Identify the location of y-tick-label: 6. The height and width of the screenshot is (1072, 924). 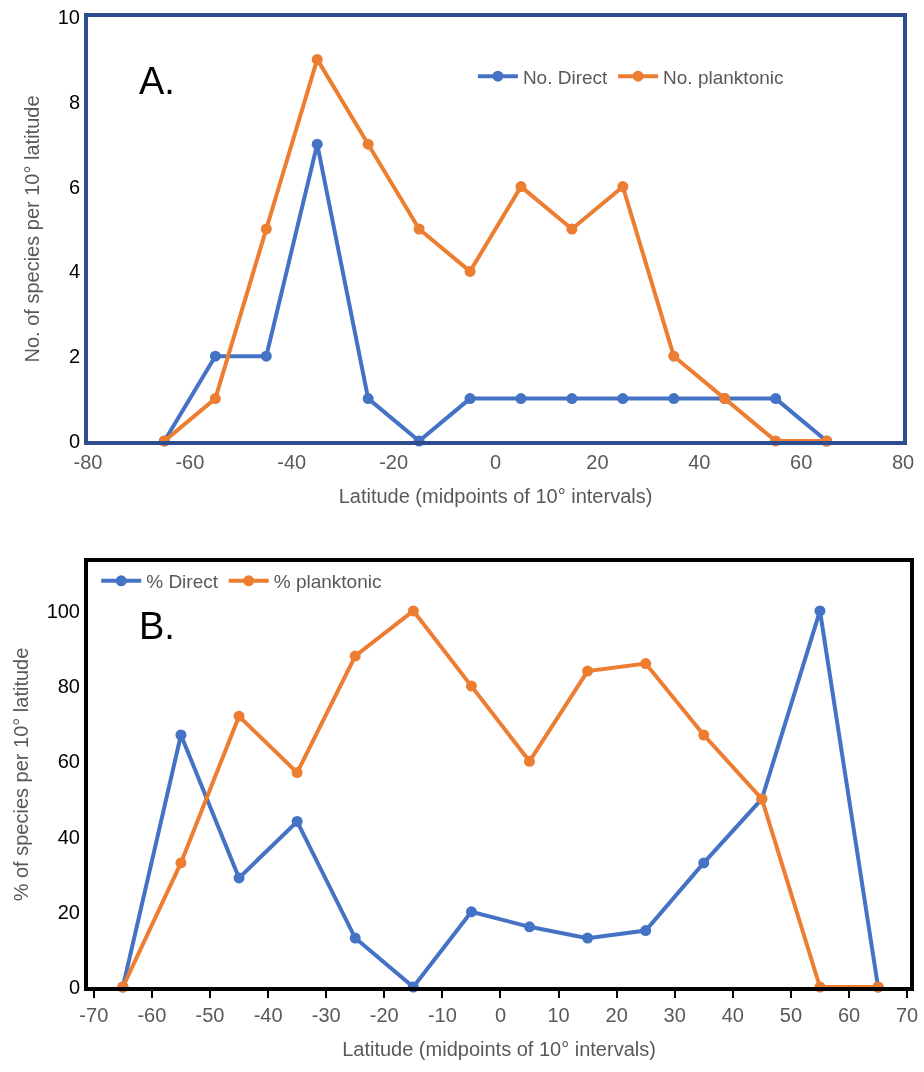
(74, 186).